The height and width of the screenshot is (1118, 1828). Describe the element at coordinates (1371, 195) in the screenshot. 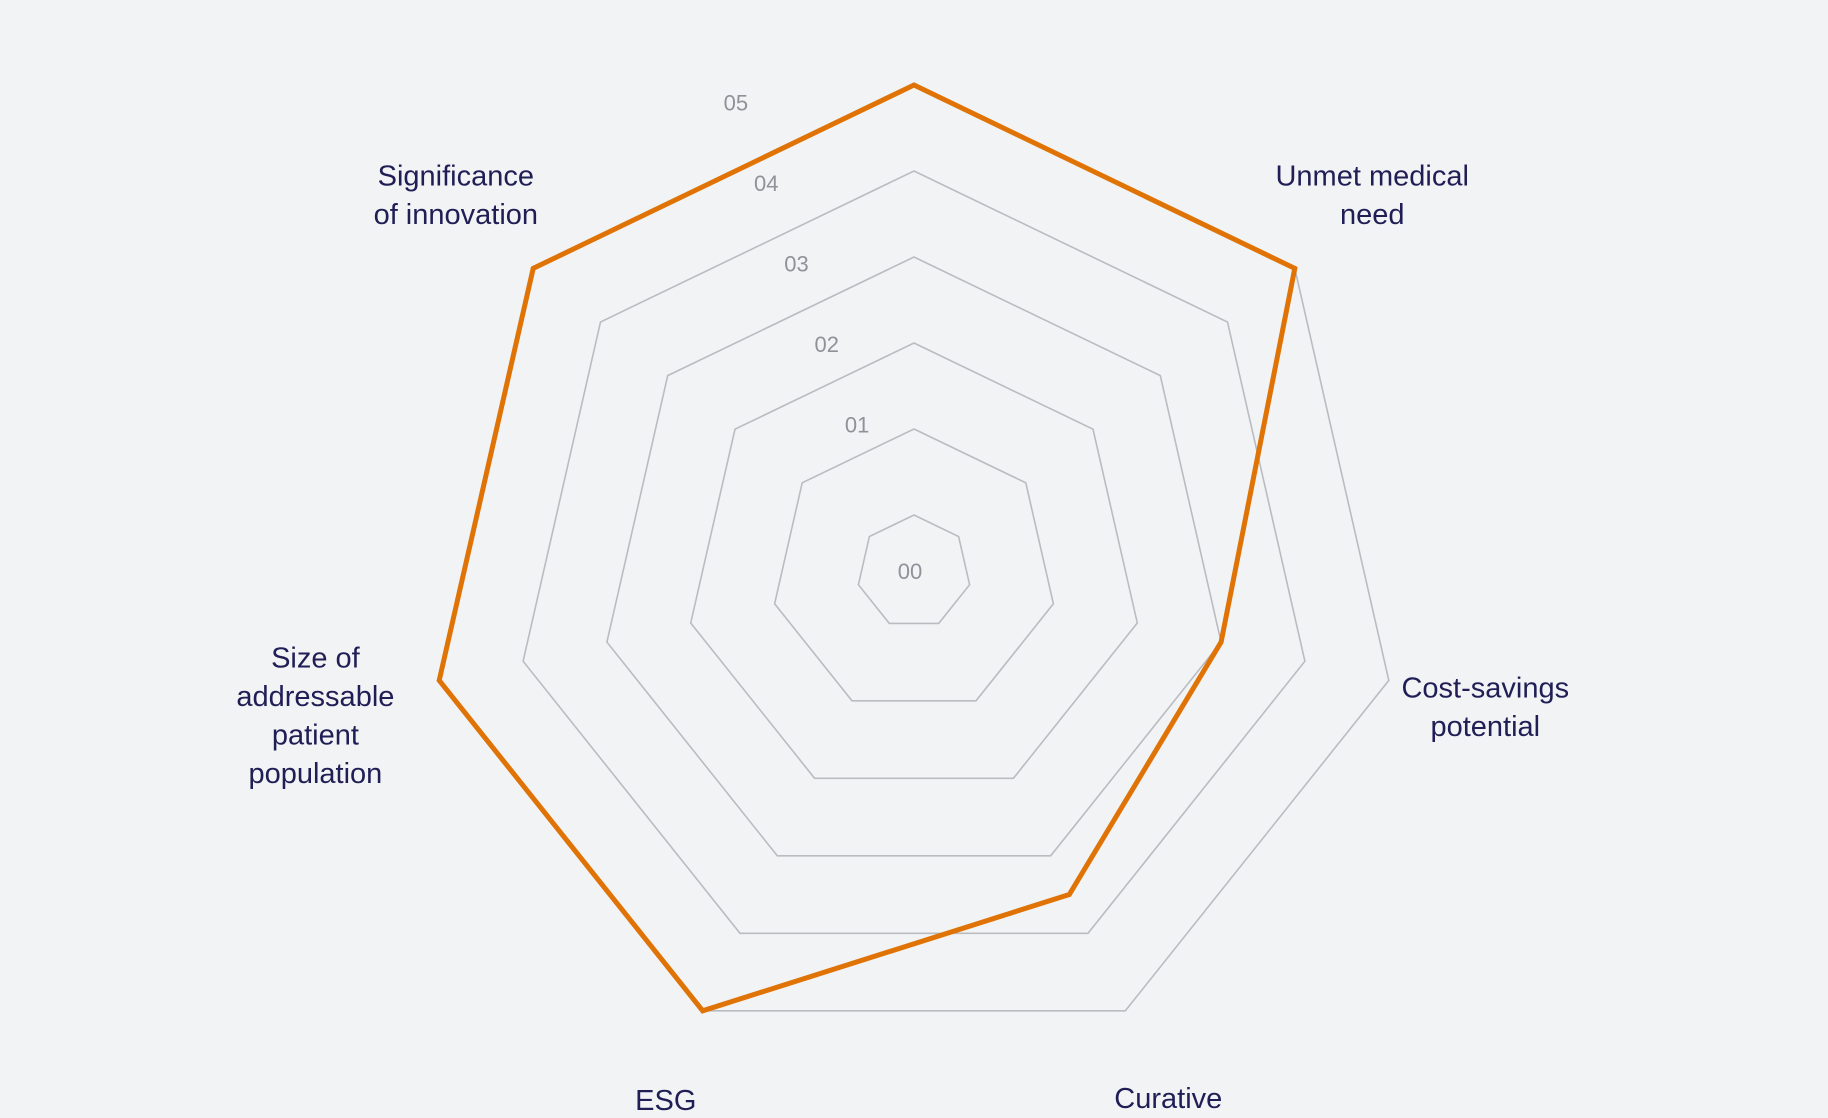

I see `axis-label-1: Unmet medical need` at that location.